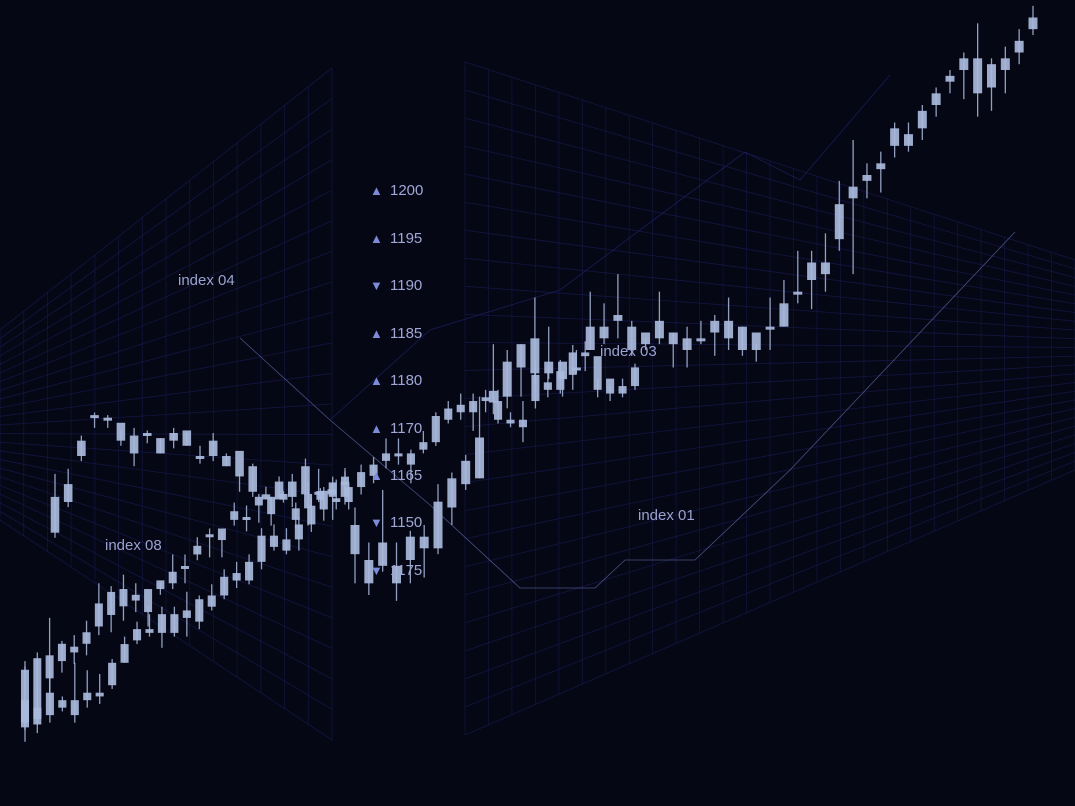  Describe the element at coordinates (406, 522) in the screenshot. I see `ticker-value: 1150` at that location.